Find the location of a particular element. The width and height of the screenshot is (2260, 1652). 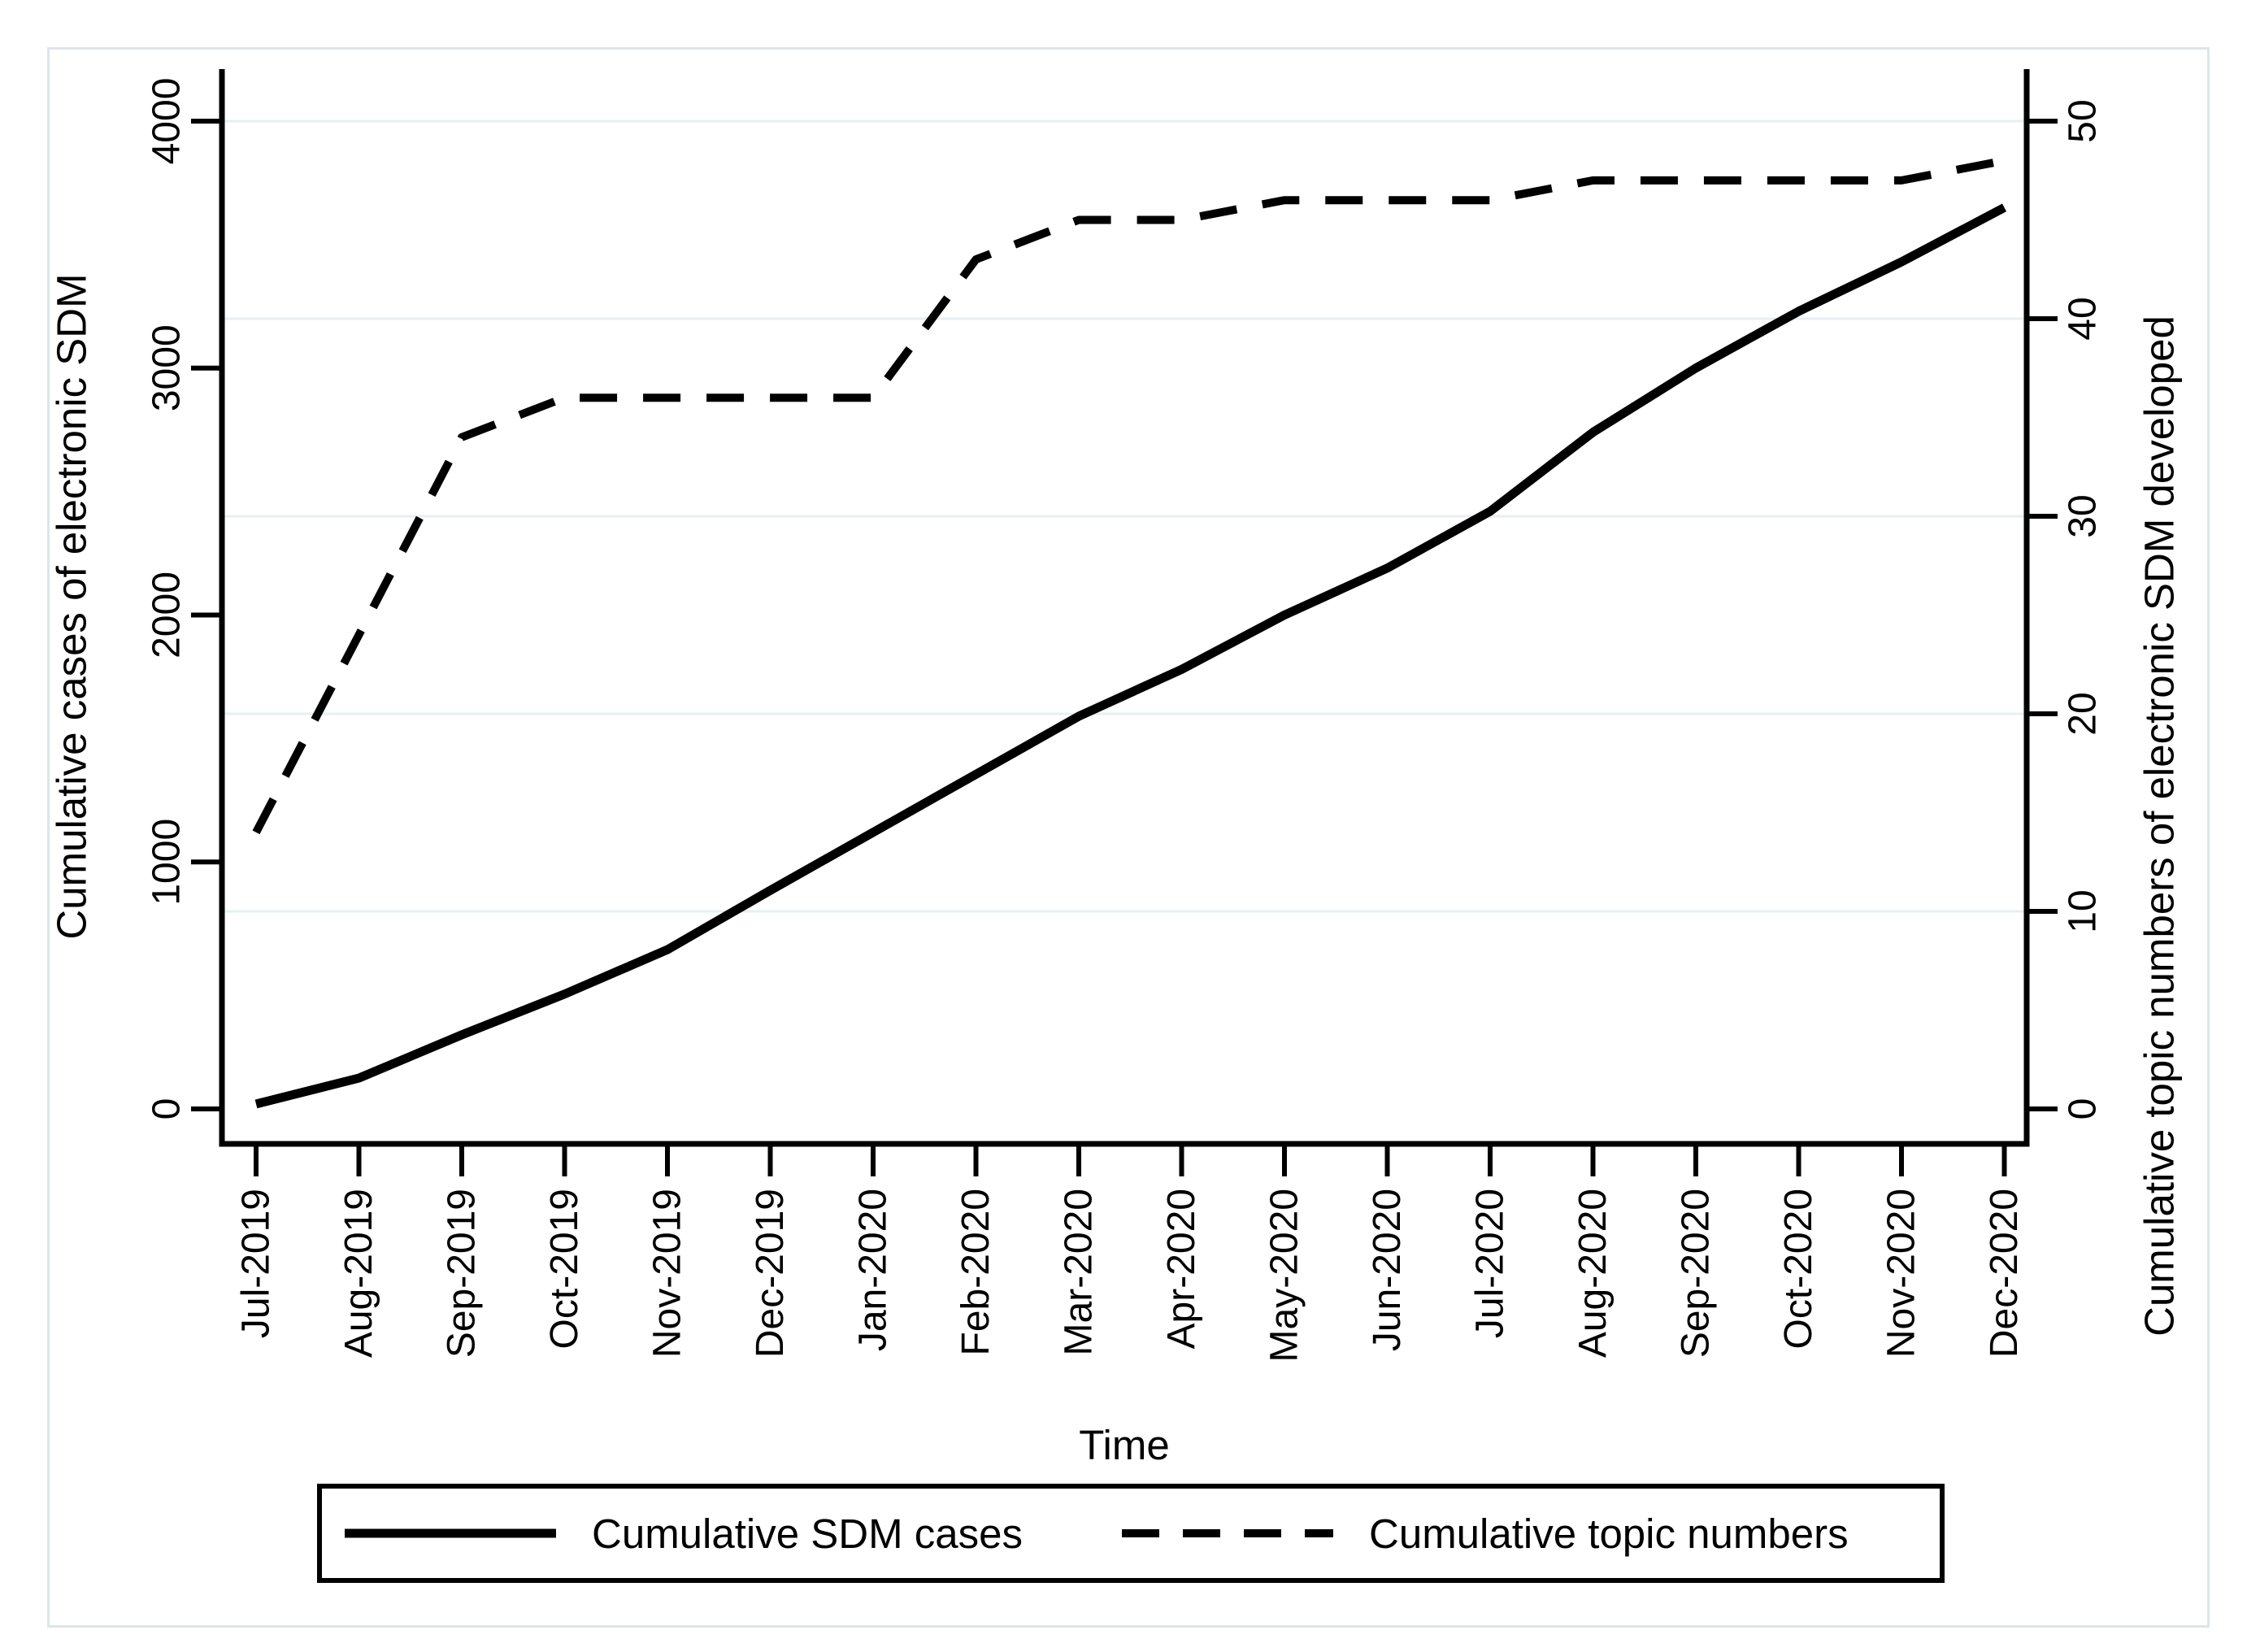

x-tick-label: Jul-2020 is located at coordinates (1490, 1263).